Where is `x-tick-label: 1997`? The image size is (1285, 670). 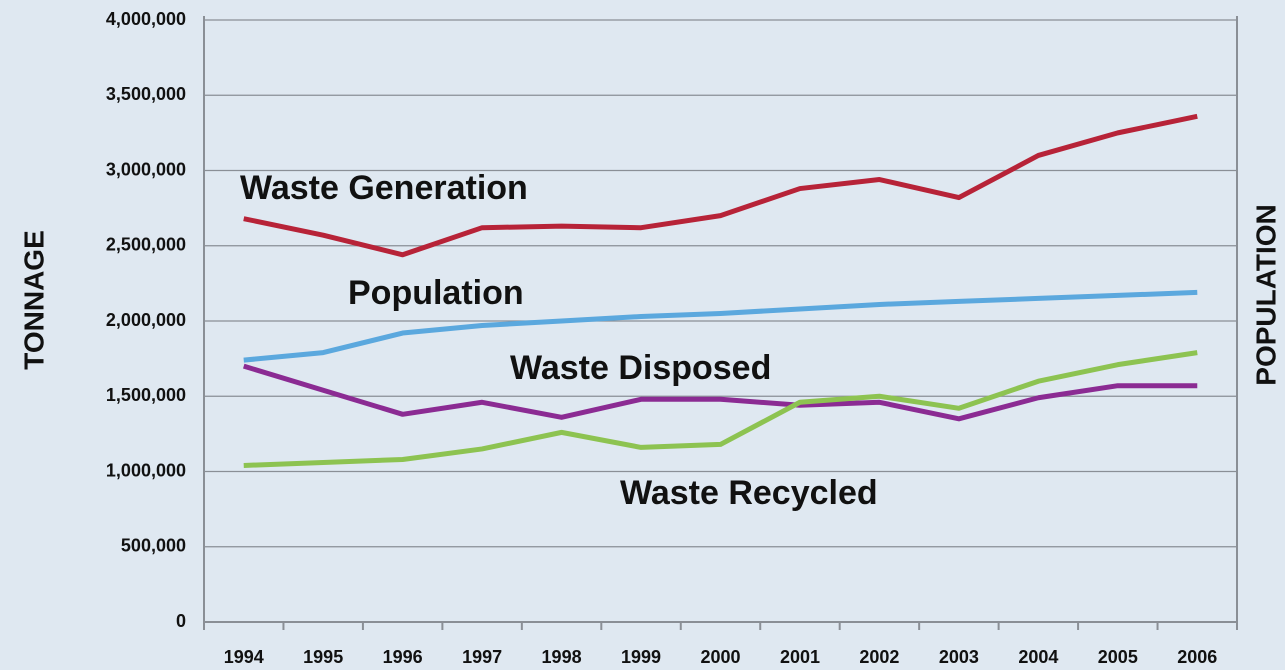 x-tick-label: 1997 is located at coordinates (482, 657).